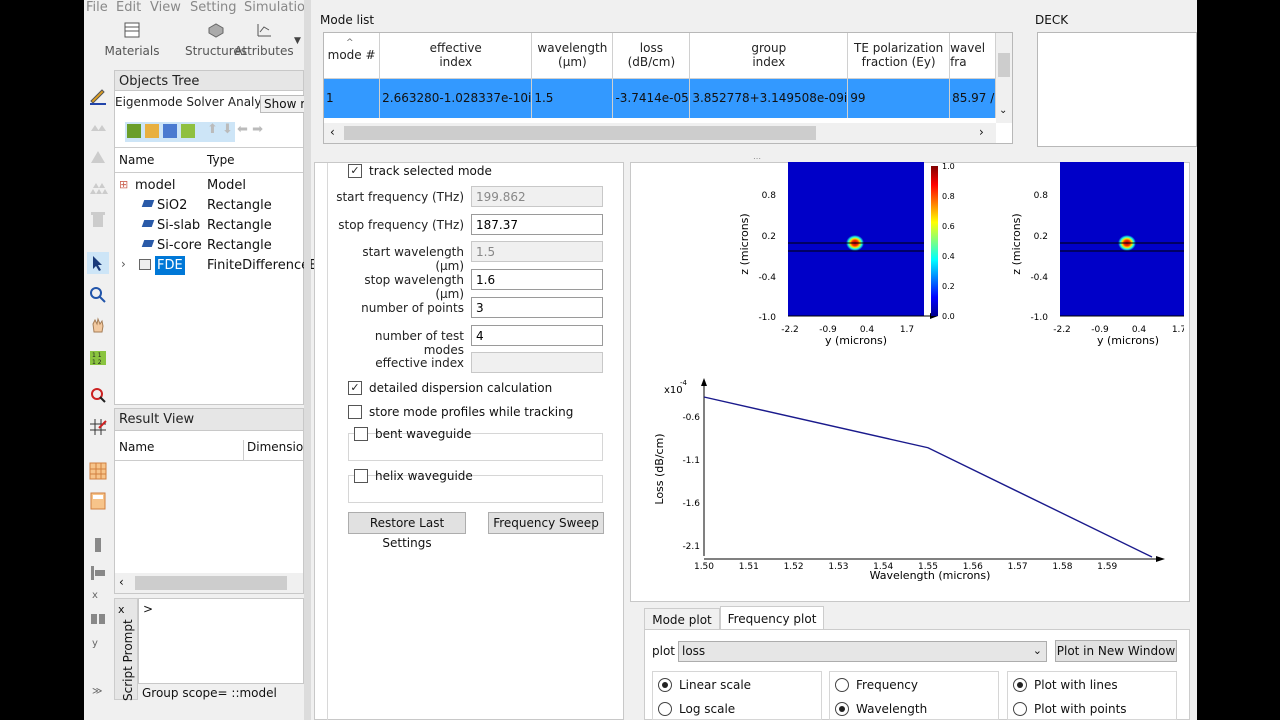 The height and width of the screenshot is (720, 1280). Describe the element at coordinates (221, 641) in the screenshot. I see `script-console: >` at that location.